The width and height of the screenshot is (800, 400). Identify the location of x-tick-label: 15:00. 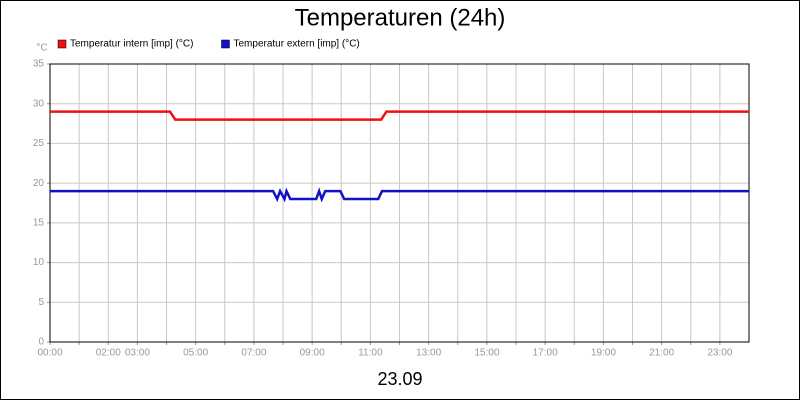
(486, 353).